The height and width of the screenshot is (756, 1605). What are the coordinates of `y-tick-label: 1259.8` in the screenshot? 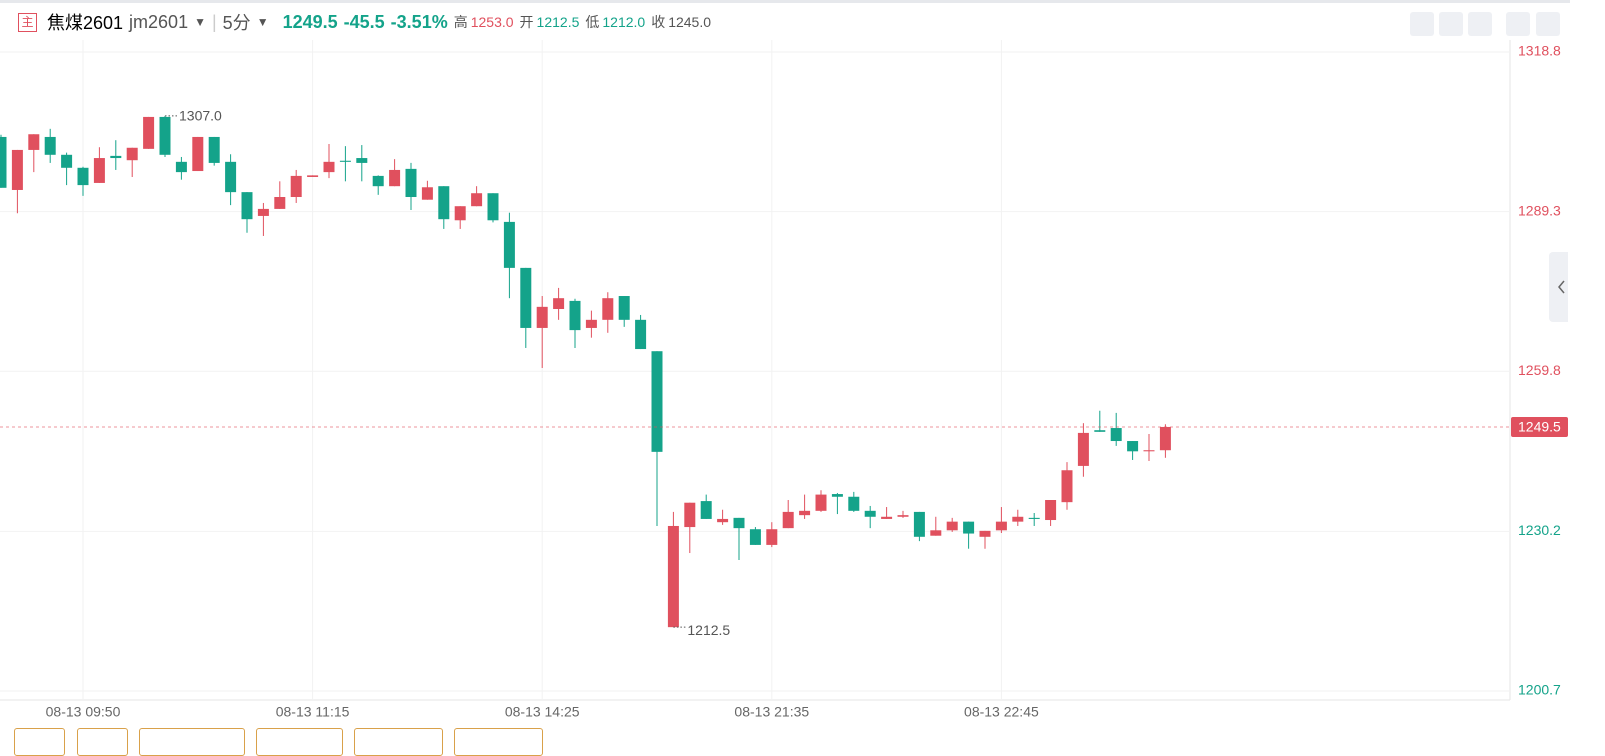 It's located at (1539, 370).